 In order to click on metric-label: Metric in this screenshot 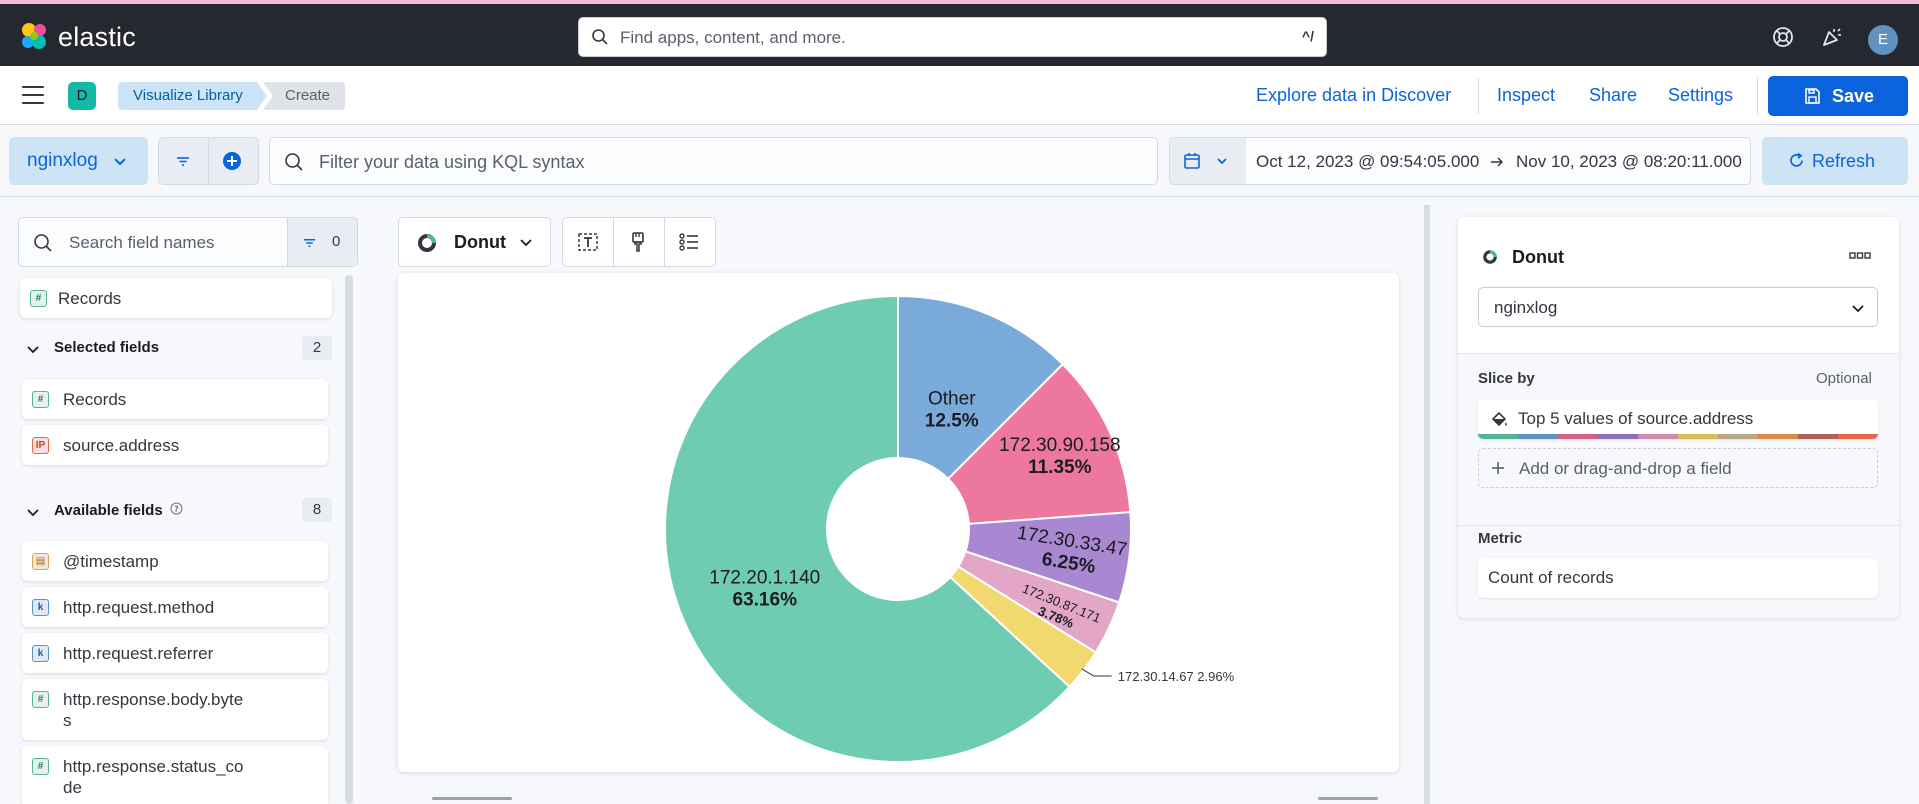, I will do `click(1500, 538)`.